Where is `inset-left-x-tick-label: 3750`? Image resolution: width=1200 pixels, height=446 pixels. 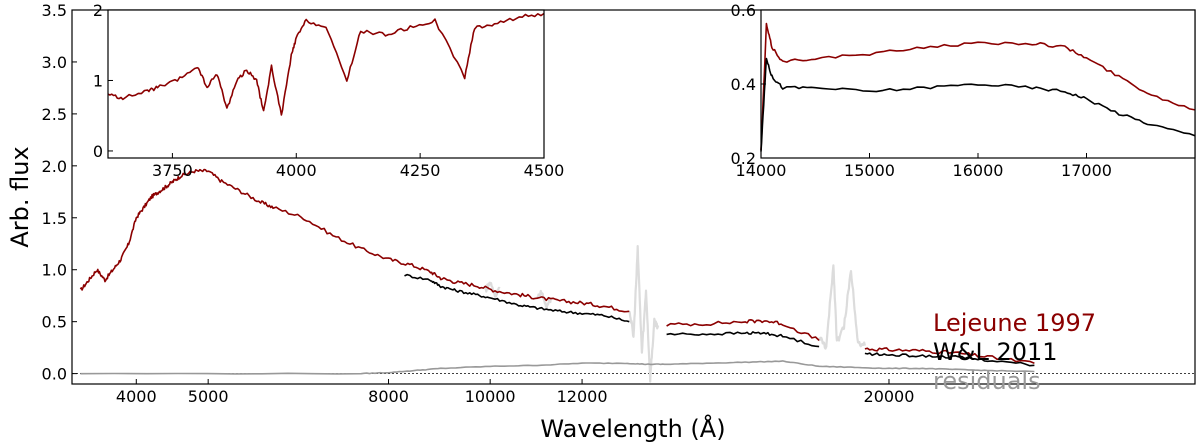 inset-left-x-tick-label: 3750 is located at coordinates (172, 170).